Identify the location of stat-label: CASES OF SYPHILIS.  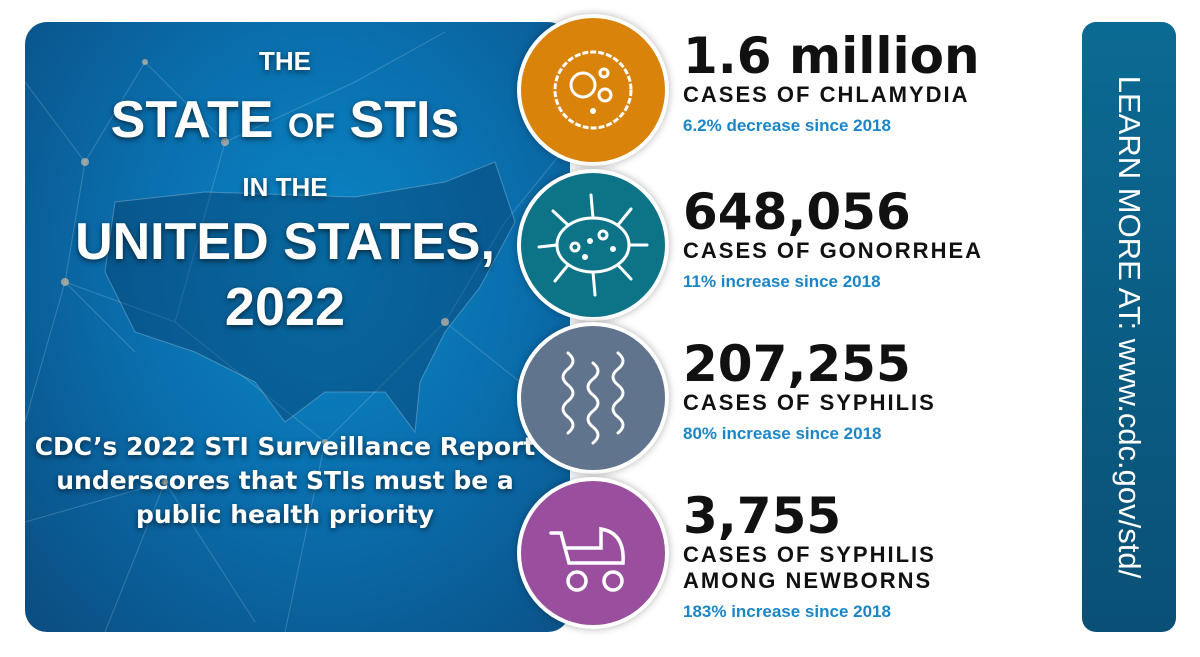
(809, 402).